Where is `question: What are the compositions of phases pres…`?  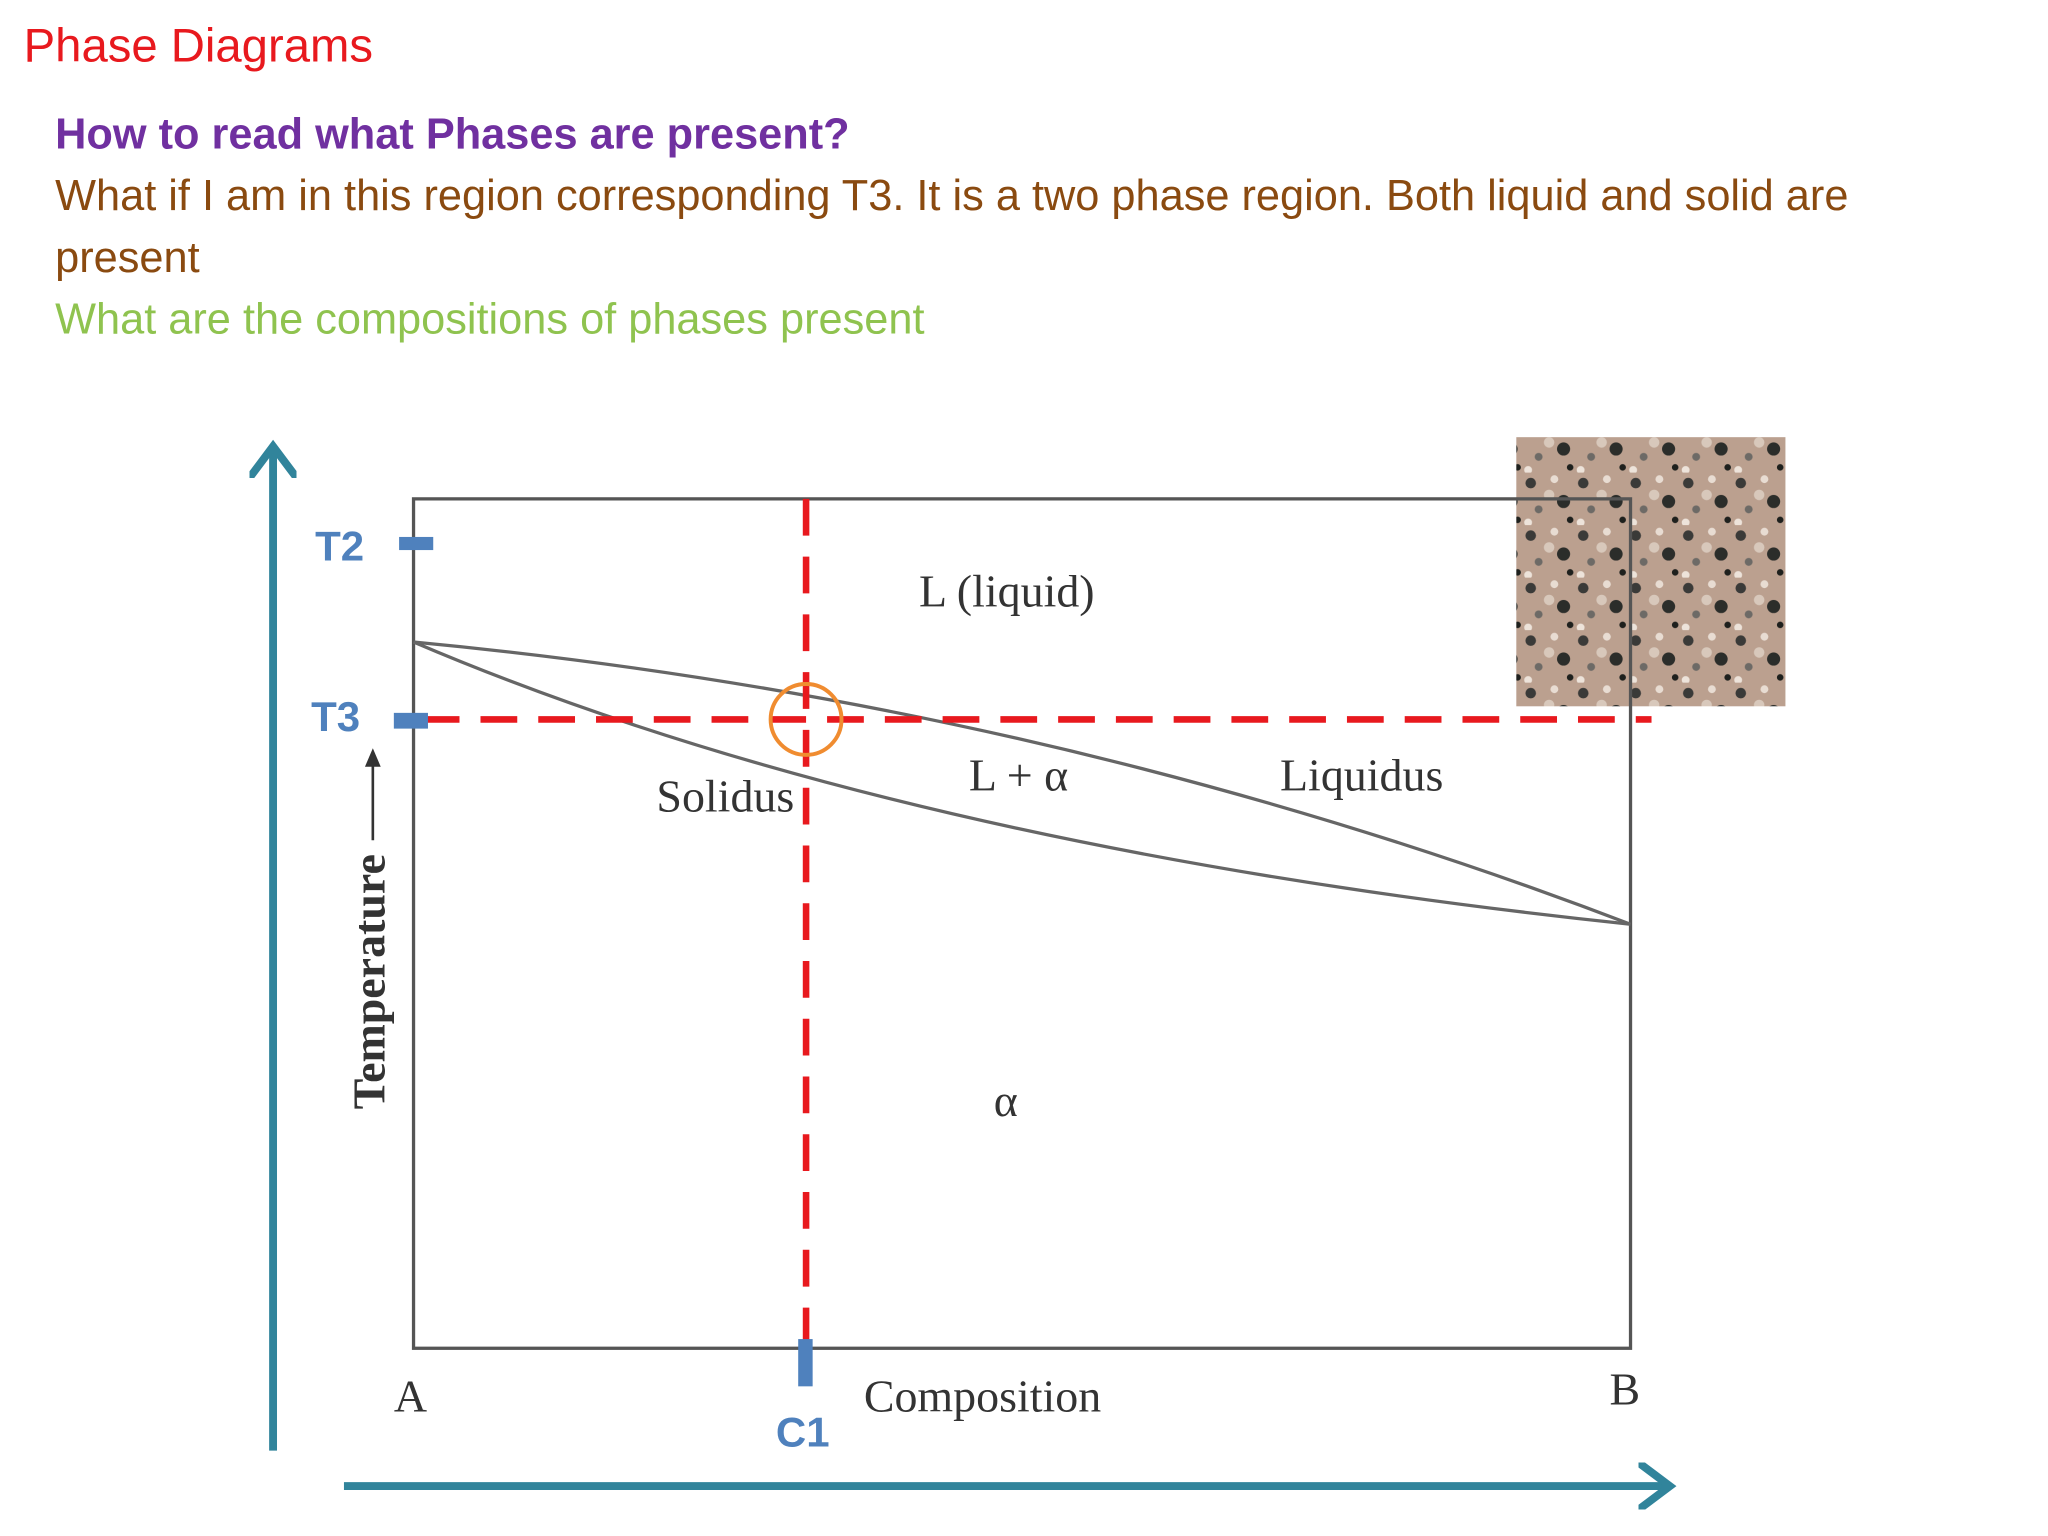
question: What are the compositions of phases pres… is located at coordinates (490, 318).